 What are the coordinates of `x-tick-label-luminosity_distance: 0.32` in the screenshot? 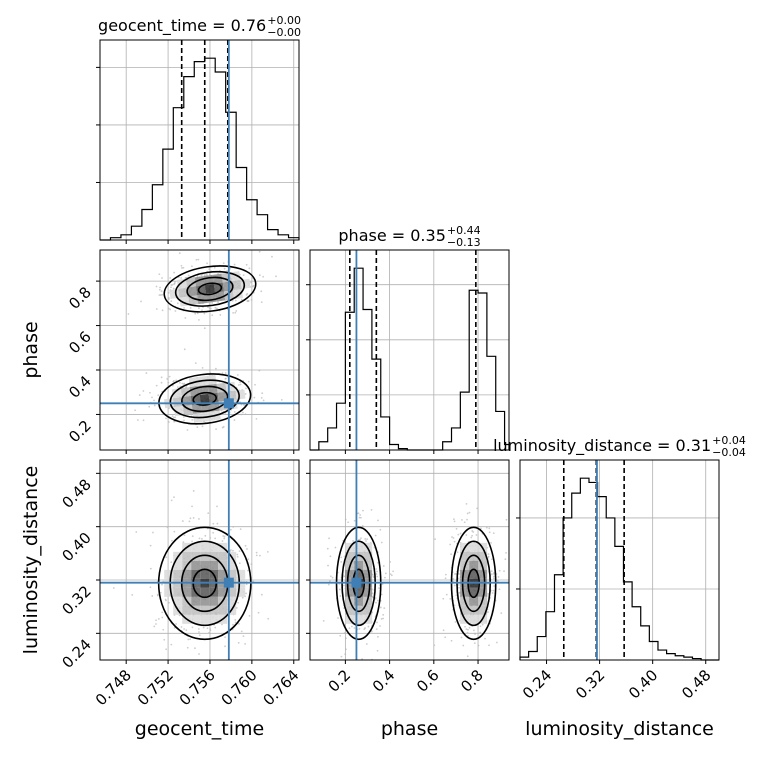 It's located at (590, 684).